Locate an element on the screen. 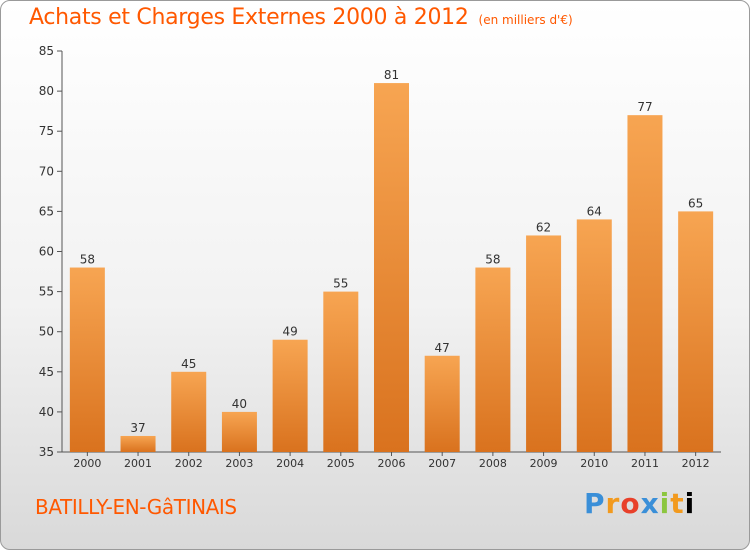 Image resolution: width=750 pixels, height=550 pixels. x-tick-label: 2009 is located at coordinates (544, 463).